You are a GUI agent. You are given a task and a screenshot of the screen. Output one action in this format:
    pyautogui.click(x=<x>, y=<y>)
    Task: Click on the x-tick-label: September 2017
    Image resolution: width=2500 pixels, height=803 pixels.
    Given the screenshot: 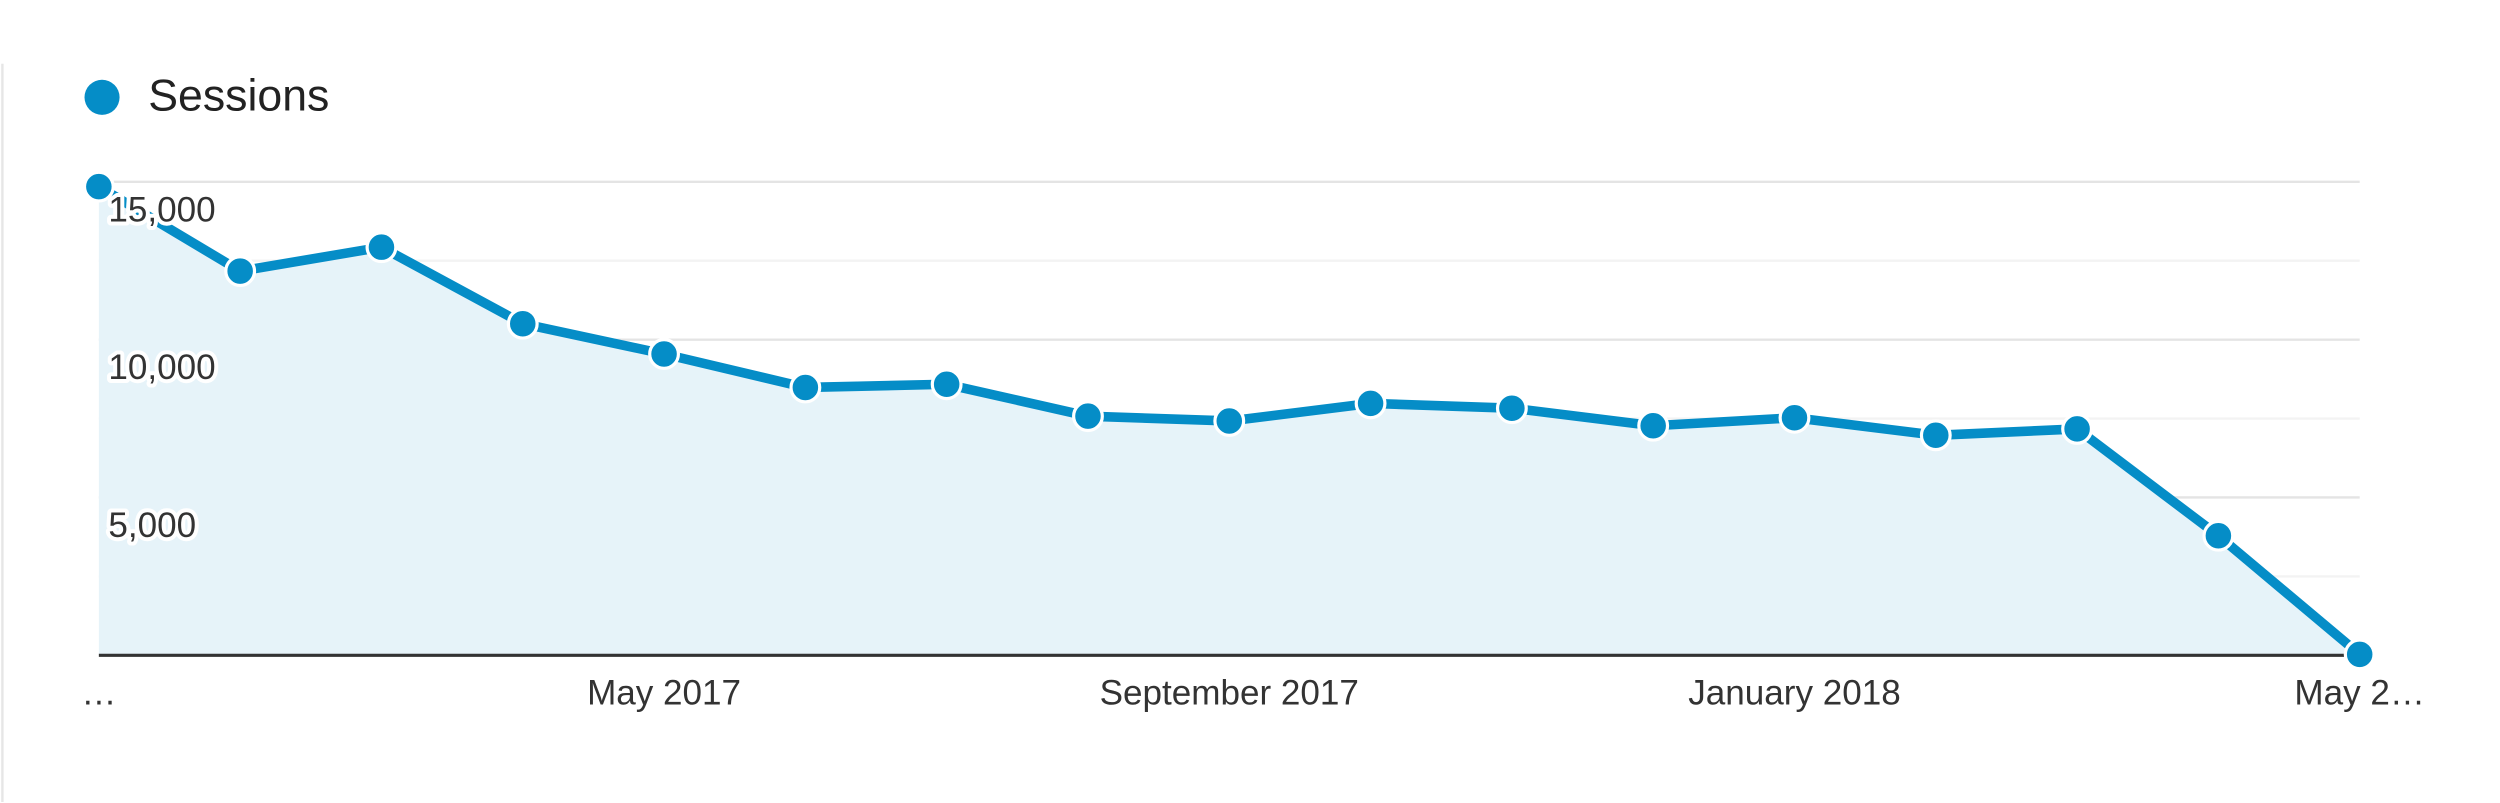 What is the action you would take?
    pyautogui.click(x=1229, y=692)
    